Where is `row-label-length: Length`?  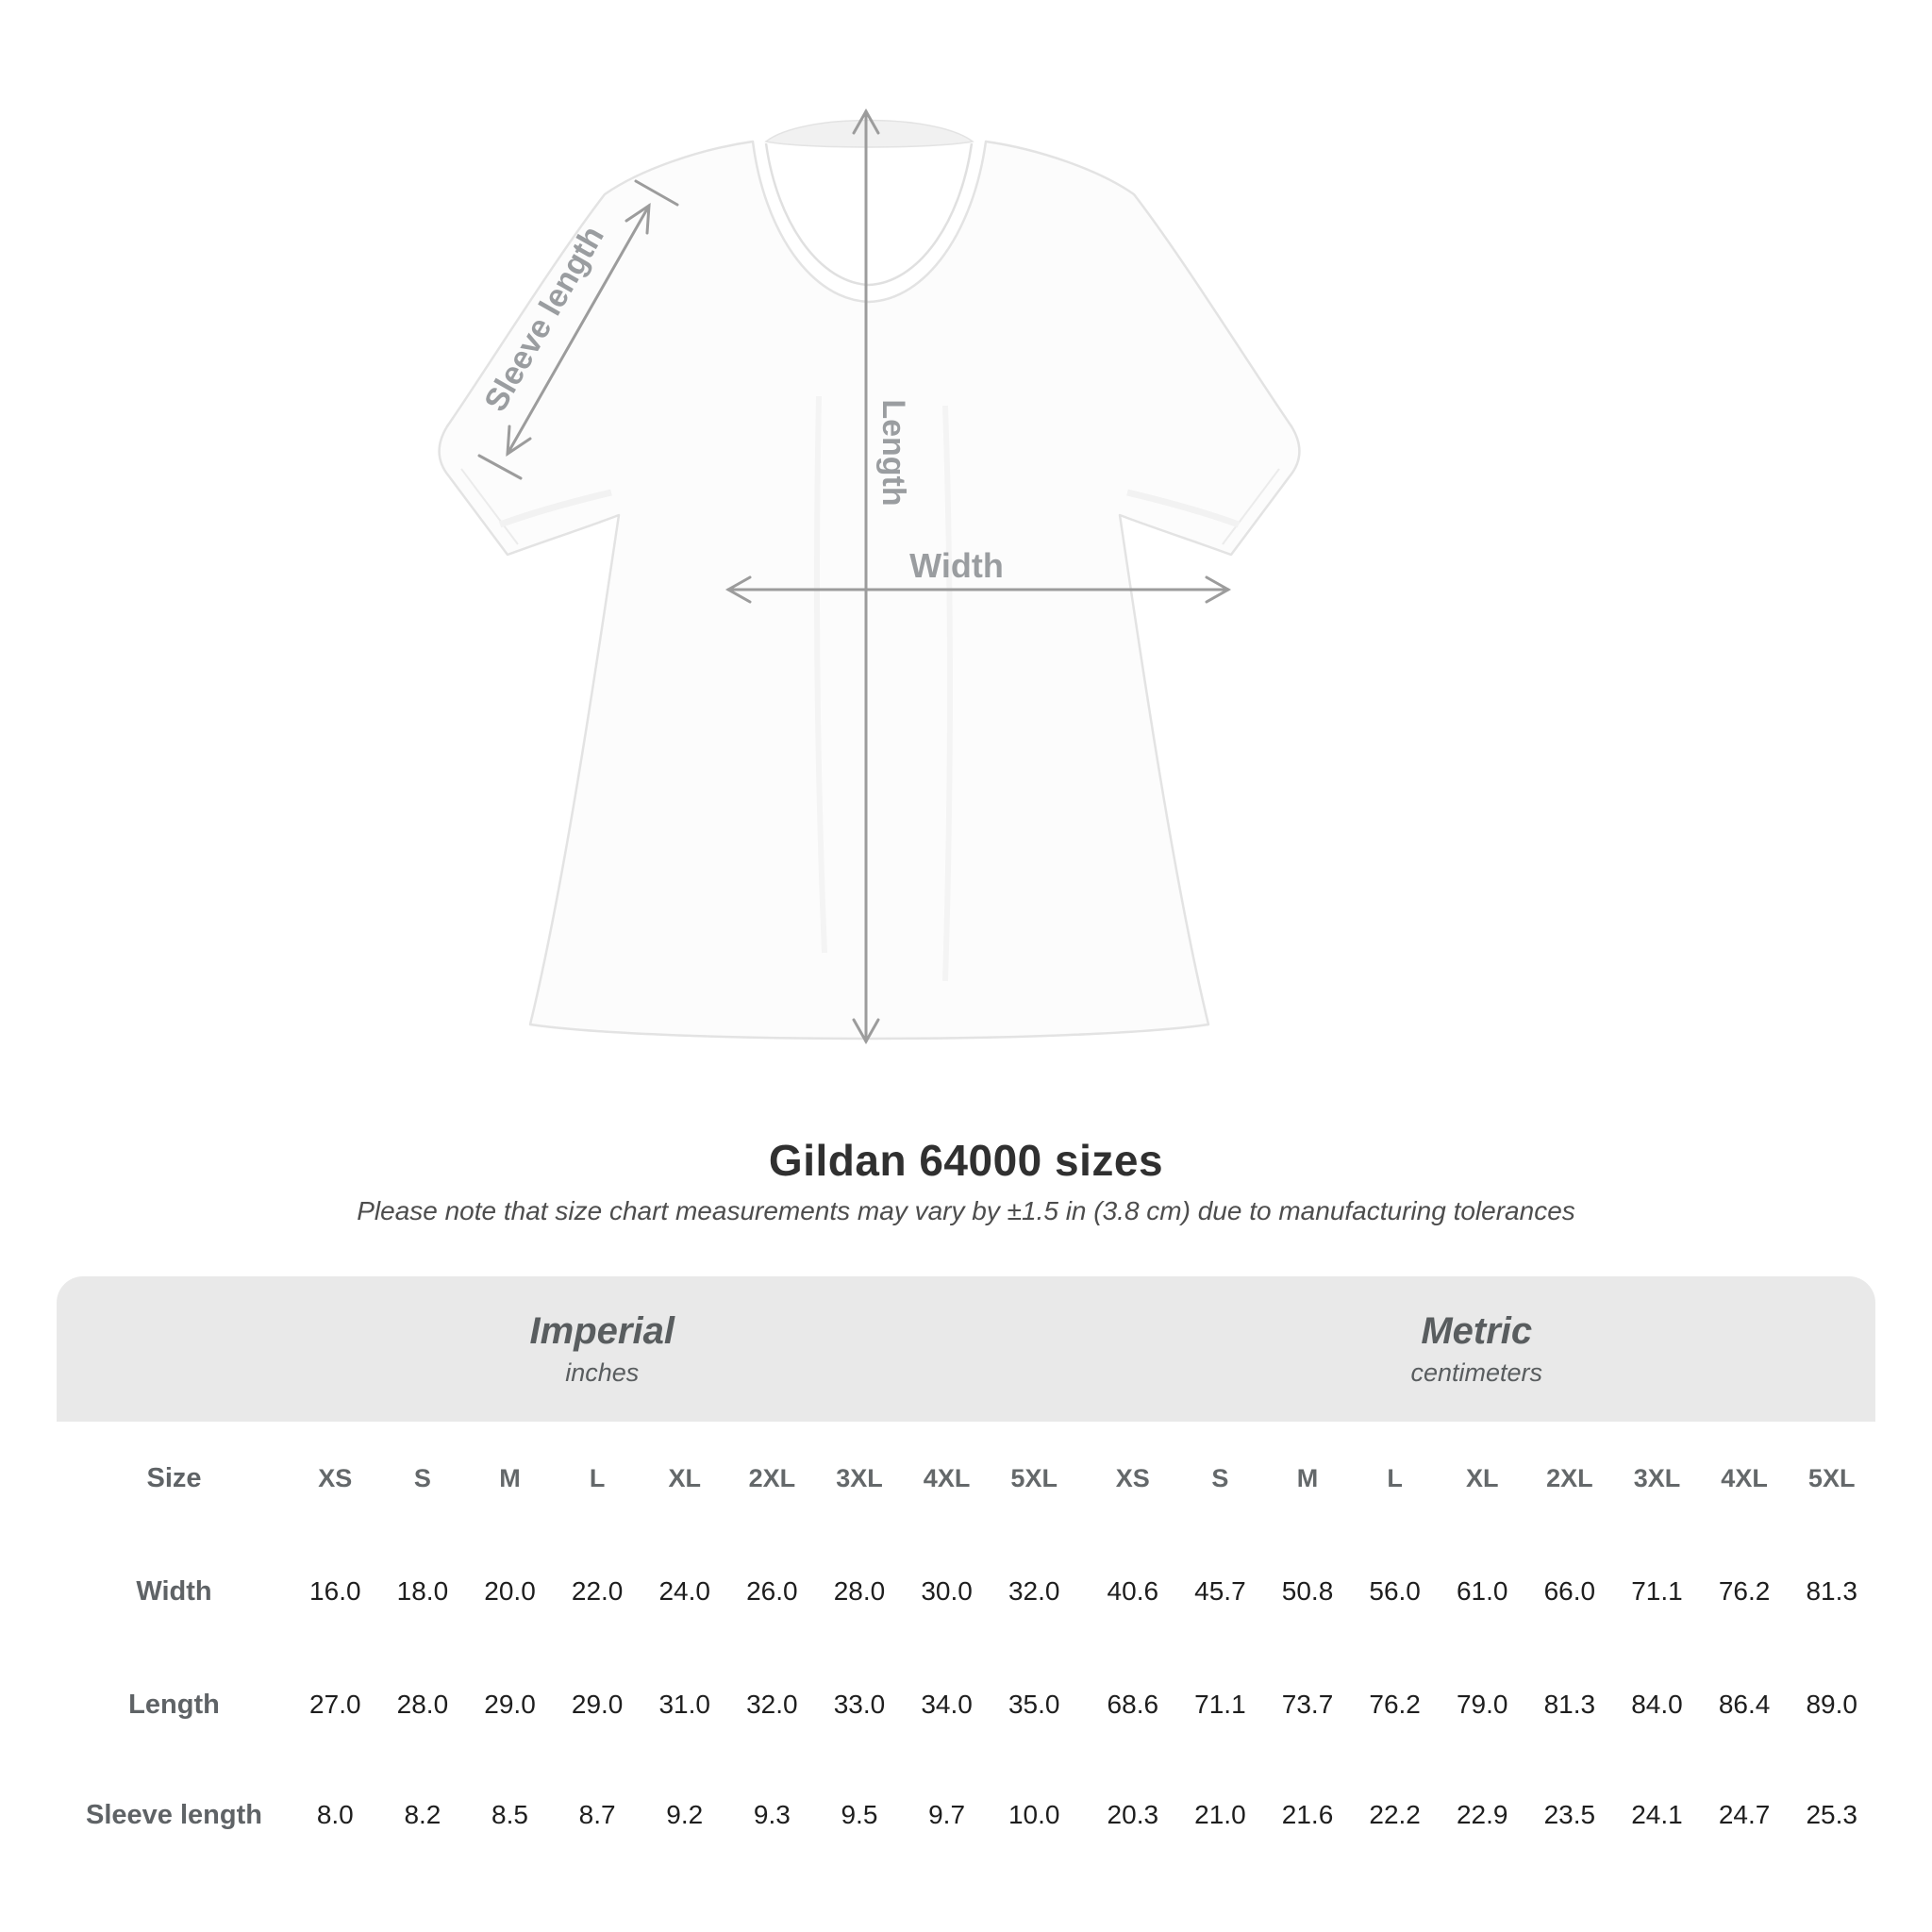
row-label-length: Length is located at coordinates (174, 1704).